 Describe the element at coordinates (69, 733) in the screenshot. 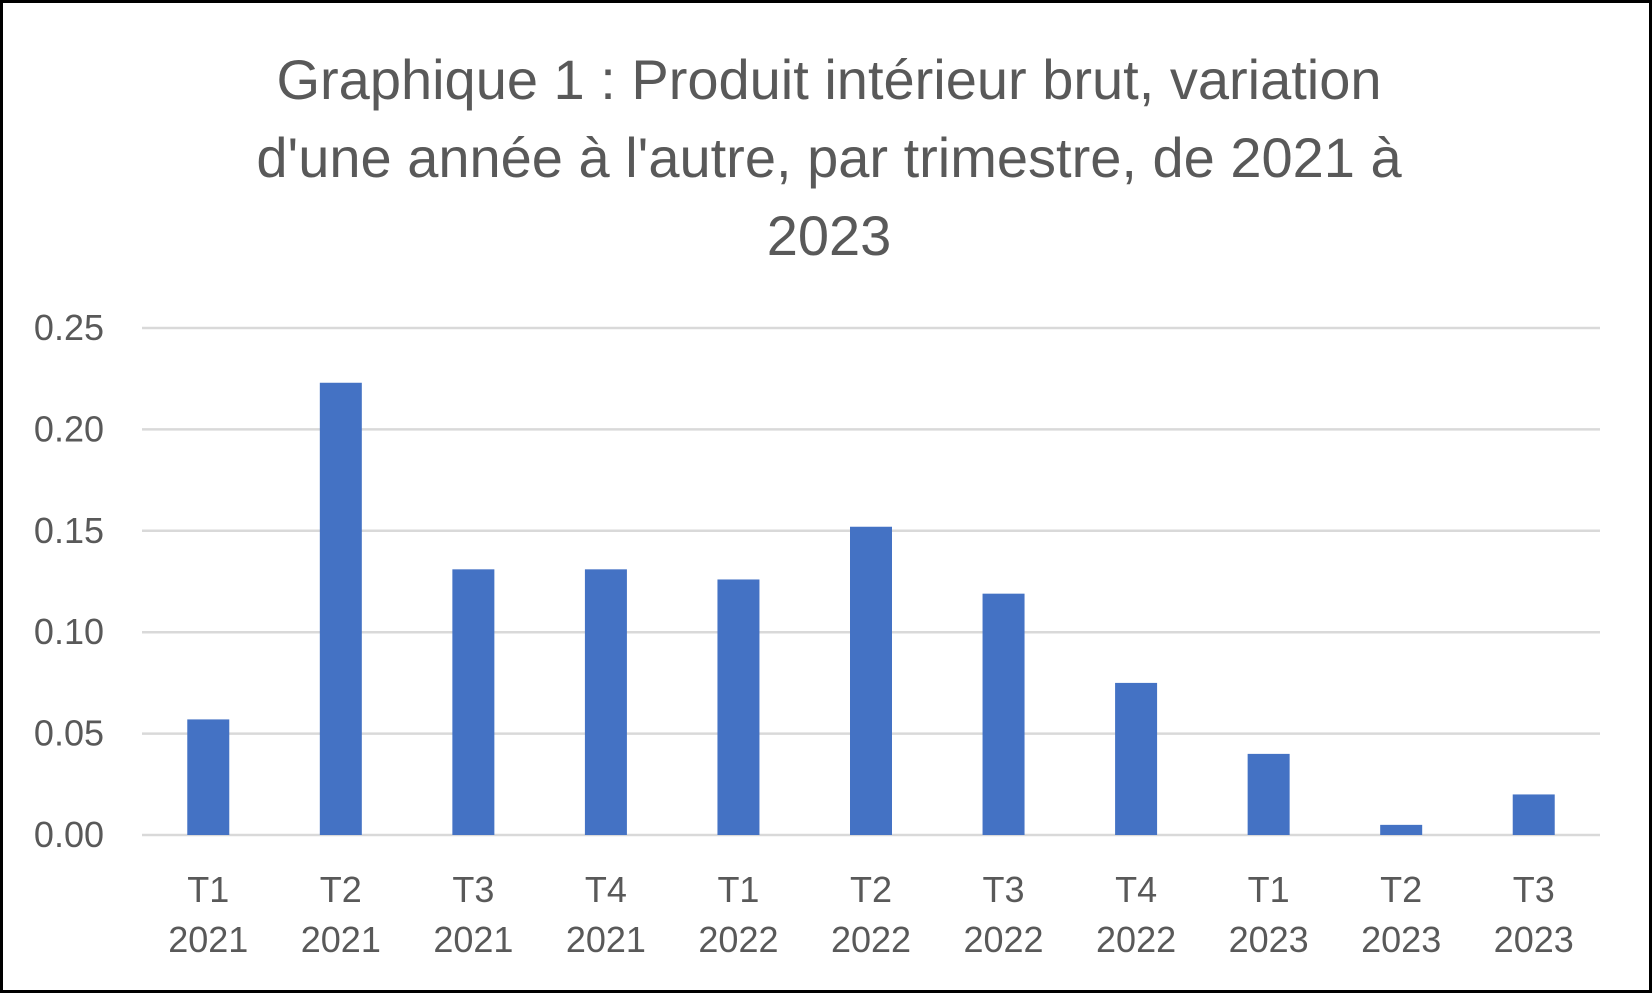

I see `y-tick-label-1: 0.05` at that location.